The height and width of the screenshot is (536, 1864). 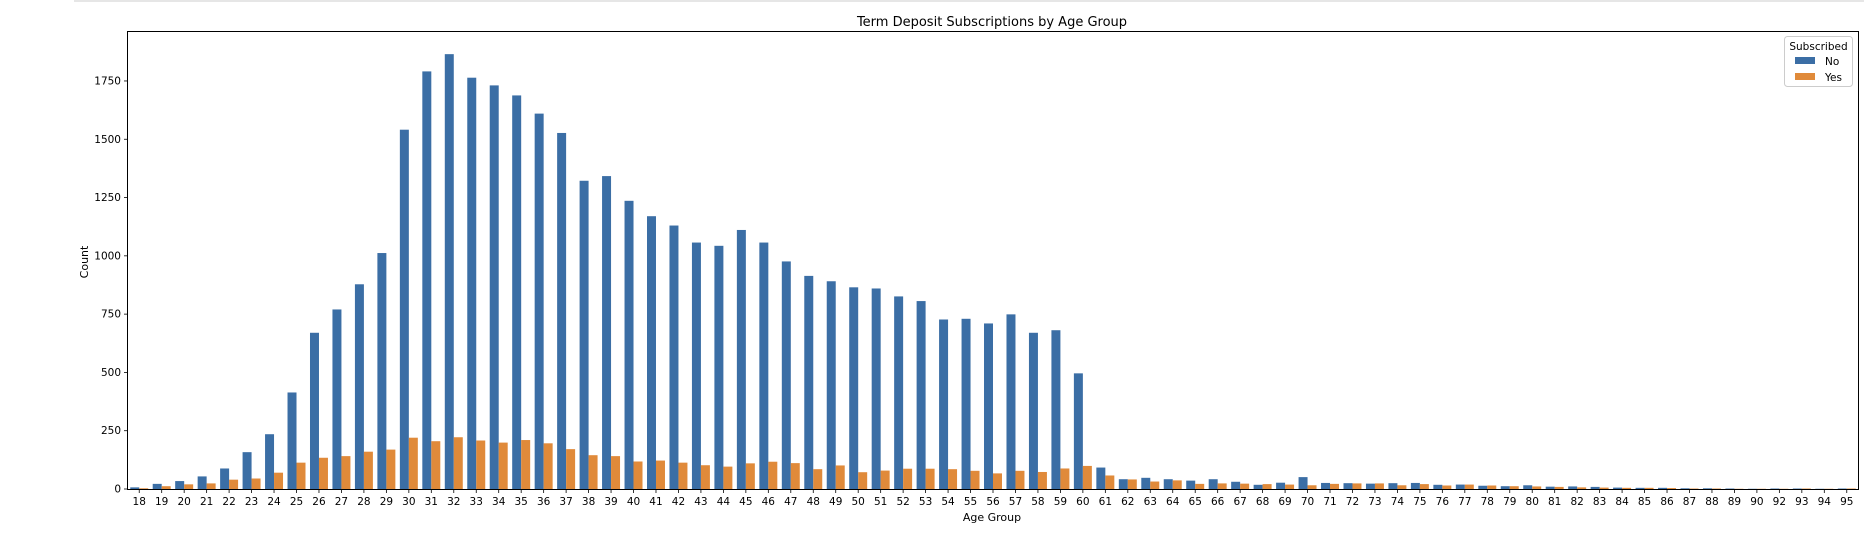 What do you see at coordinates (969, 1) in the screenshot?
I see `top-rule` at bounding box center [969, 1].